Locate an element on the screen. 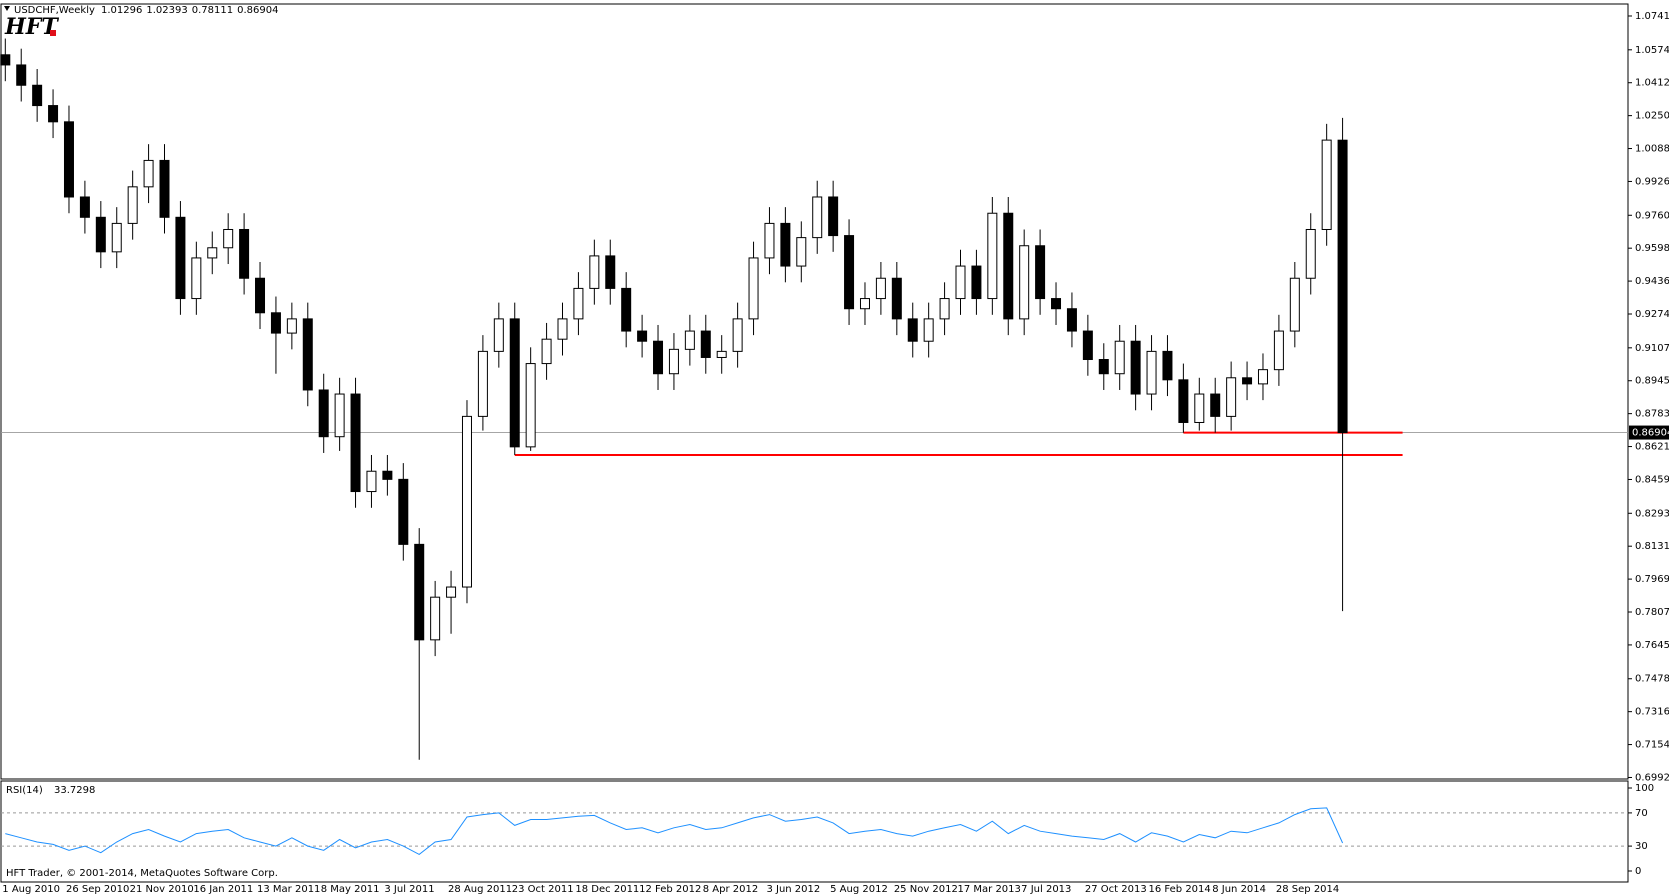 The image size is (1669, 896). y-tick-label: 0.99265 is located at coordinates (1652, 181).